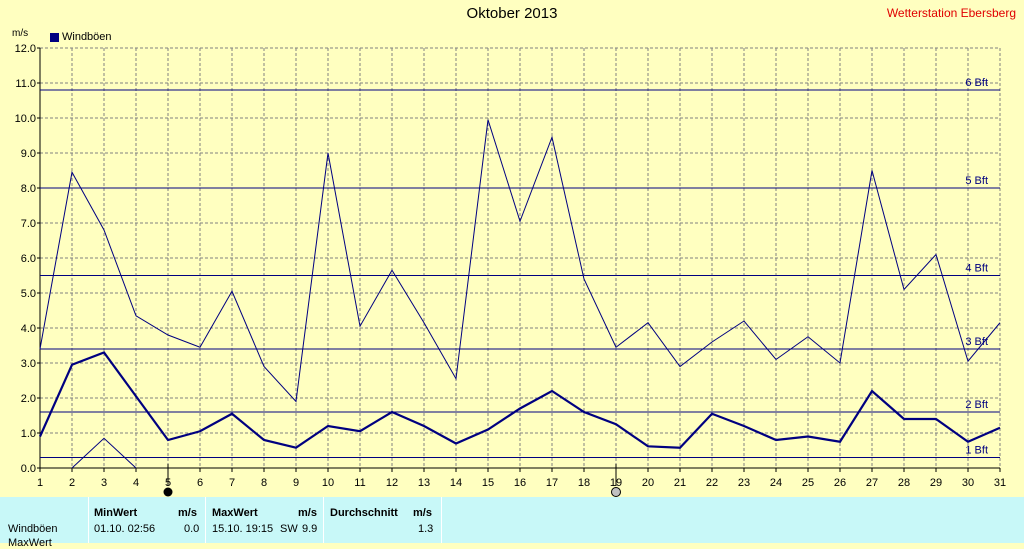 The height and width of the screenshot is (549, 1024). What do you see at coordinates (192, 529) in the screenshot?
I see `min-value: 0.0` at bounding box center [192, 529].